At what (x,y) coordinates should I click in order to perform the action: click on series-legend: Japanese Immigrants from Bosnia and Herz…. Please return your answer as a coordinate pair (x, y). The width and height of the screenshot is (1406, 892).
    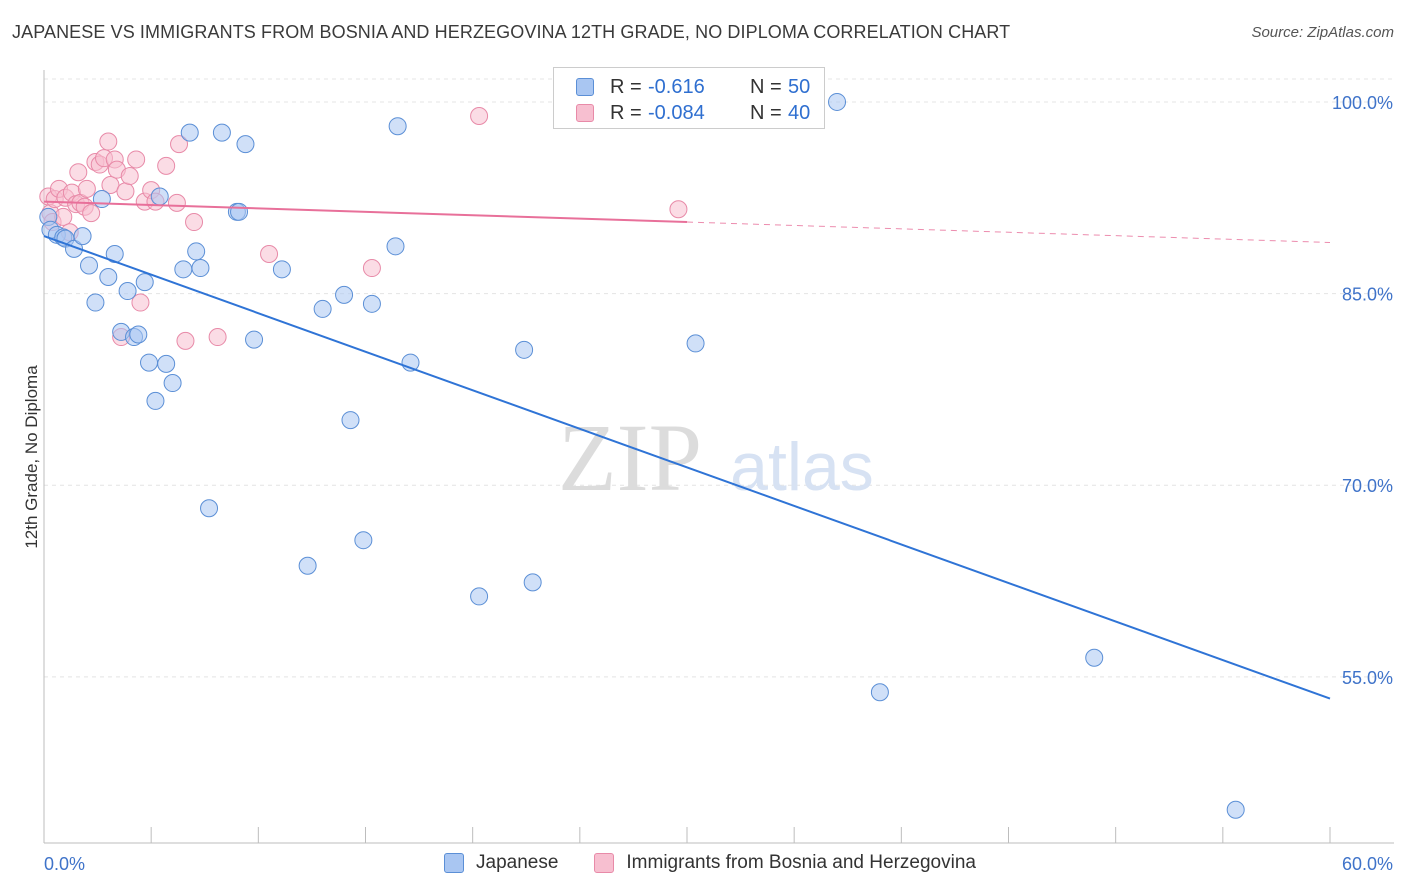
    Looking at the image, I should click on (728, 863).